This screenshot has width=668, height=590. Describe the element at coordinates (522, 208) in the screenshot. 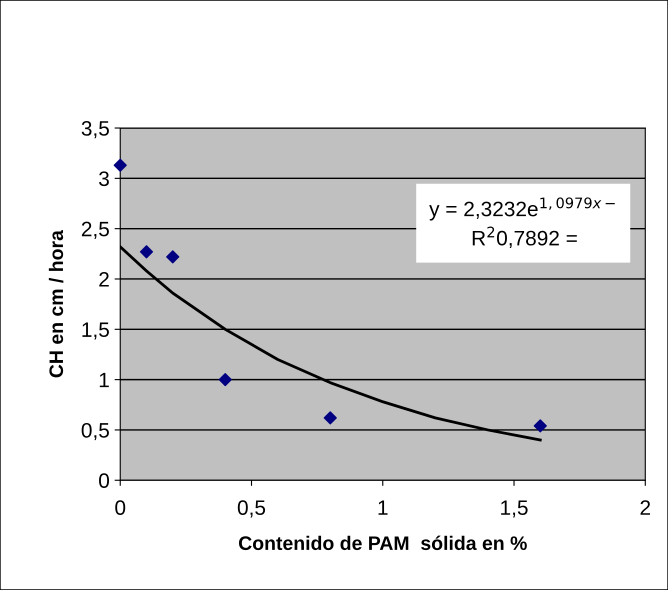

I see `annotation: y = 2,3232e$^{1,0979x−}$` at that location.